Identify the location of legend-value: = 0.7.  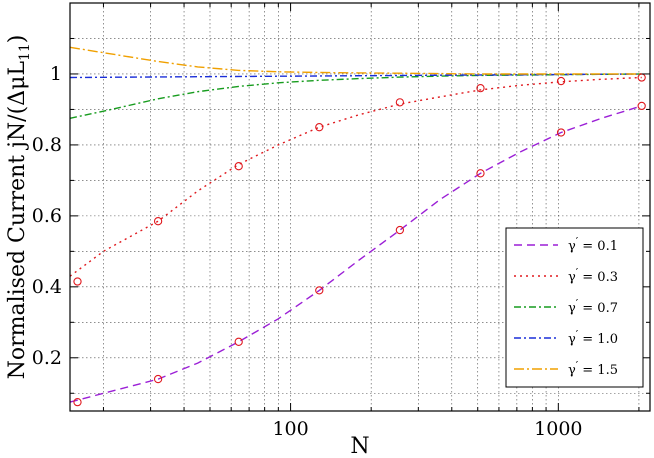
(600, 308).